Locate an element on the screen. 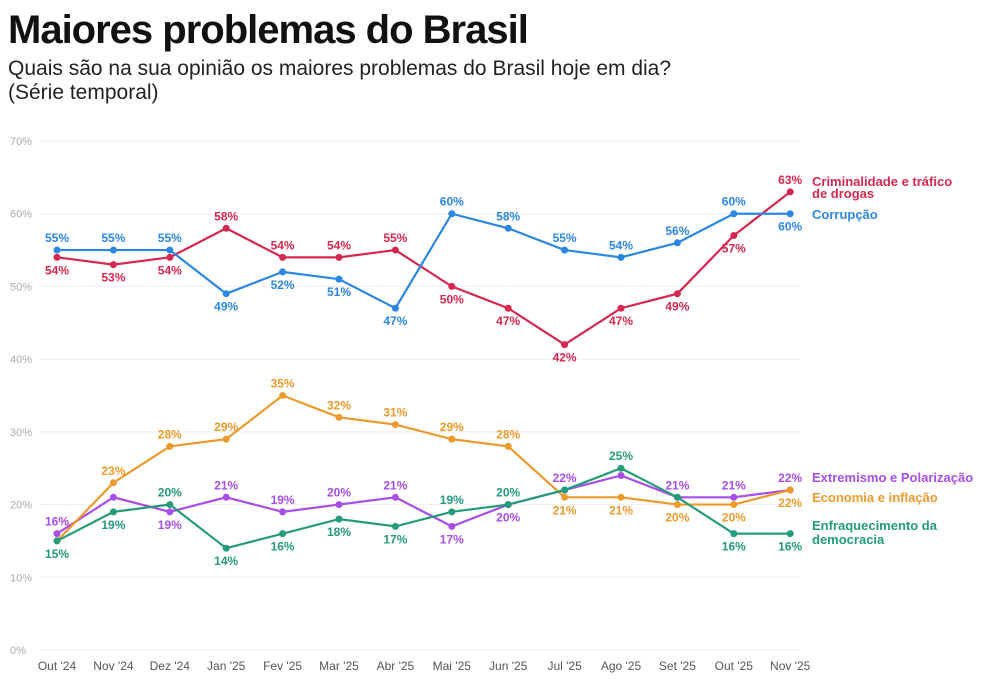 The image size is (1000, 681). data-label: 50% is located at coordinates (452, 299).